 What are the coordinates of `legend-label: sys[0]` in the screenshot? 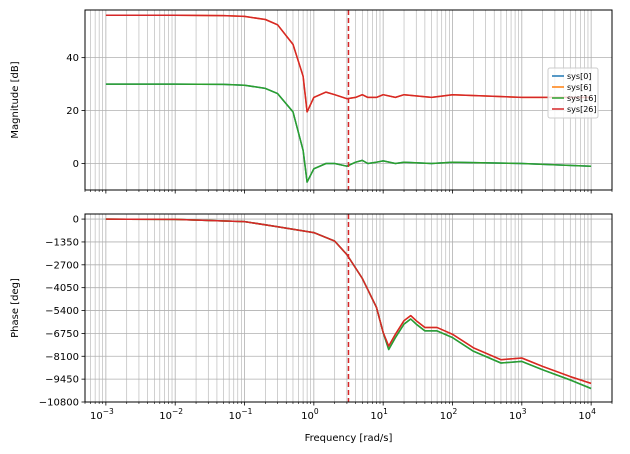 It's located at (579, 76).